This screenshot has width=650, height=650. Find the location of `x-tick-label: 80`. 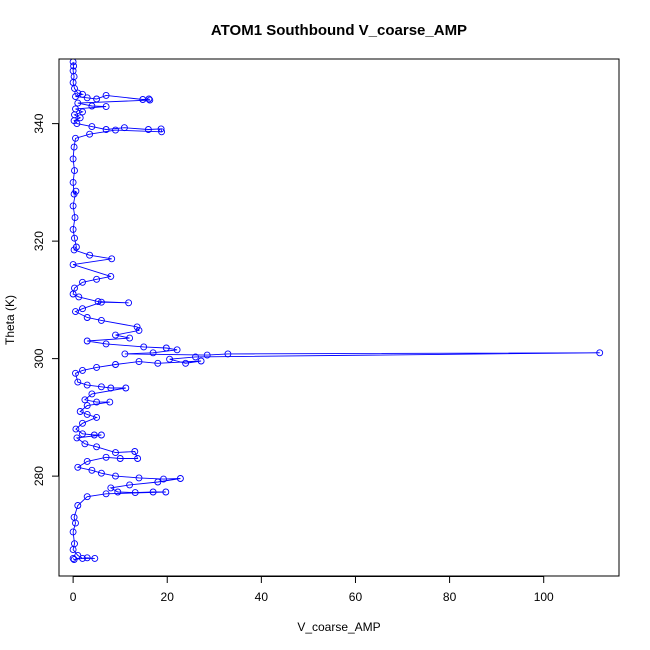

x-tick-label: 80 is located at coordinates (450, 597).